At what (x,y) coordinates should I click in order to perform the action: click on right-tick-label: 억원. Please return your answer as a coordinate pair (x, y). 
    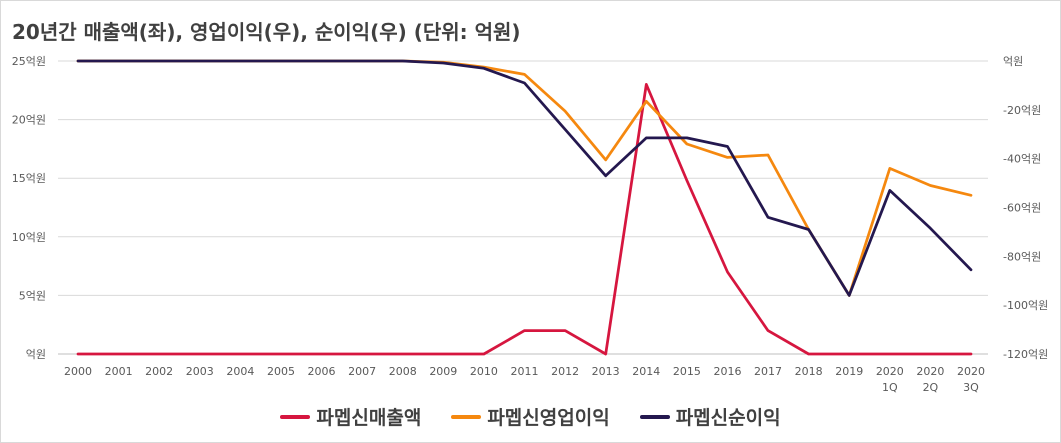
    Looking at the image, I should click on (1013, 61).